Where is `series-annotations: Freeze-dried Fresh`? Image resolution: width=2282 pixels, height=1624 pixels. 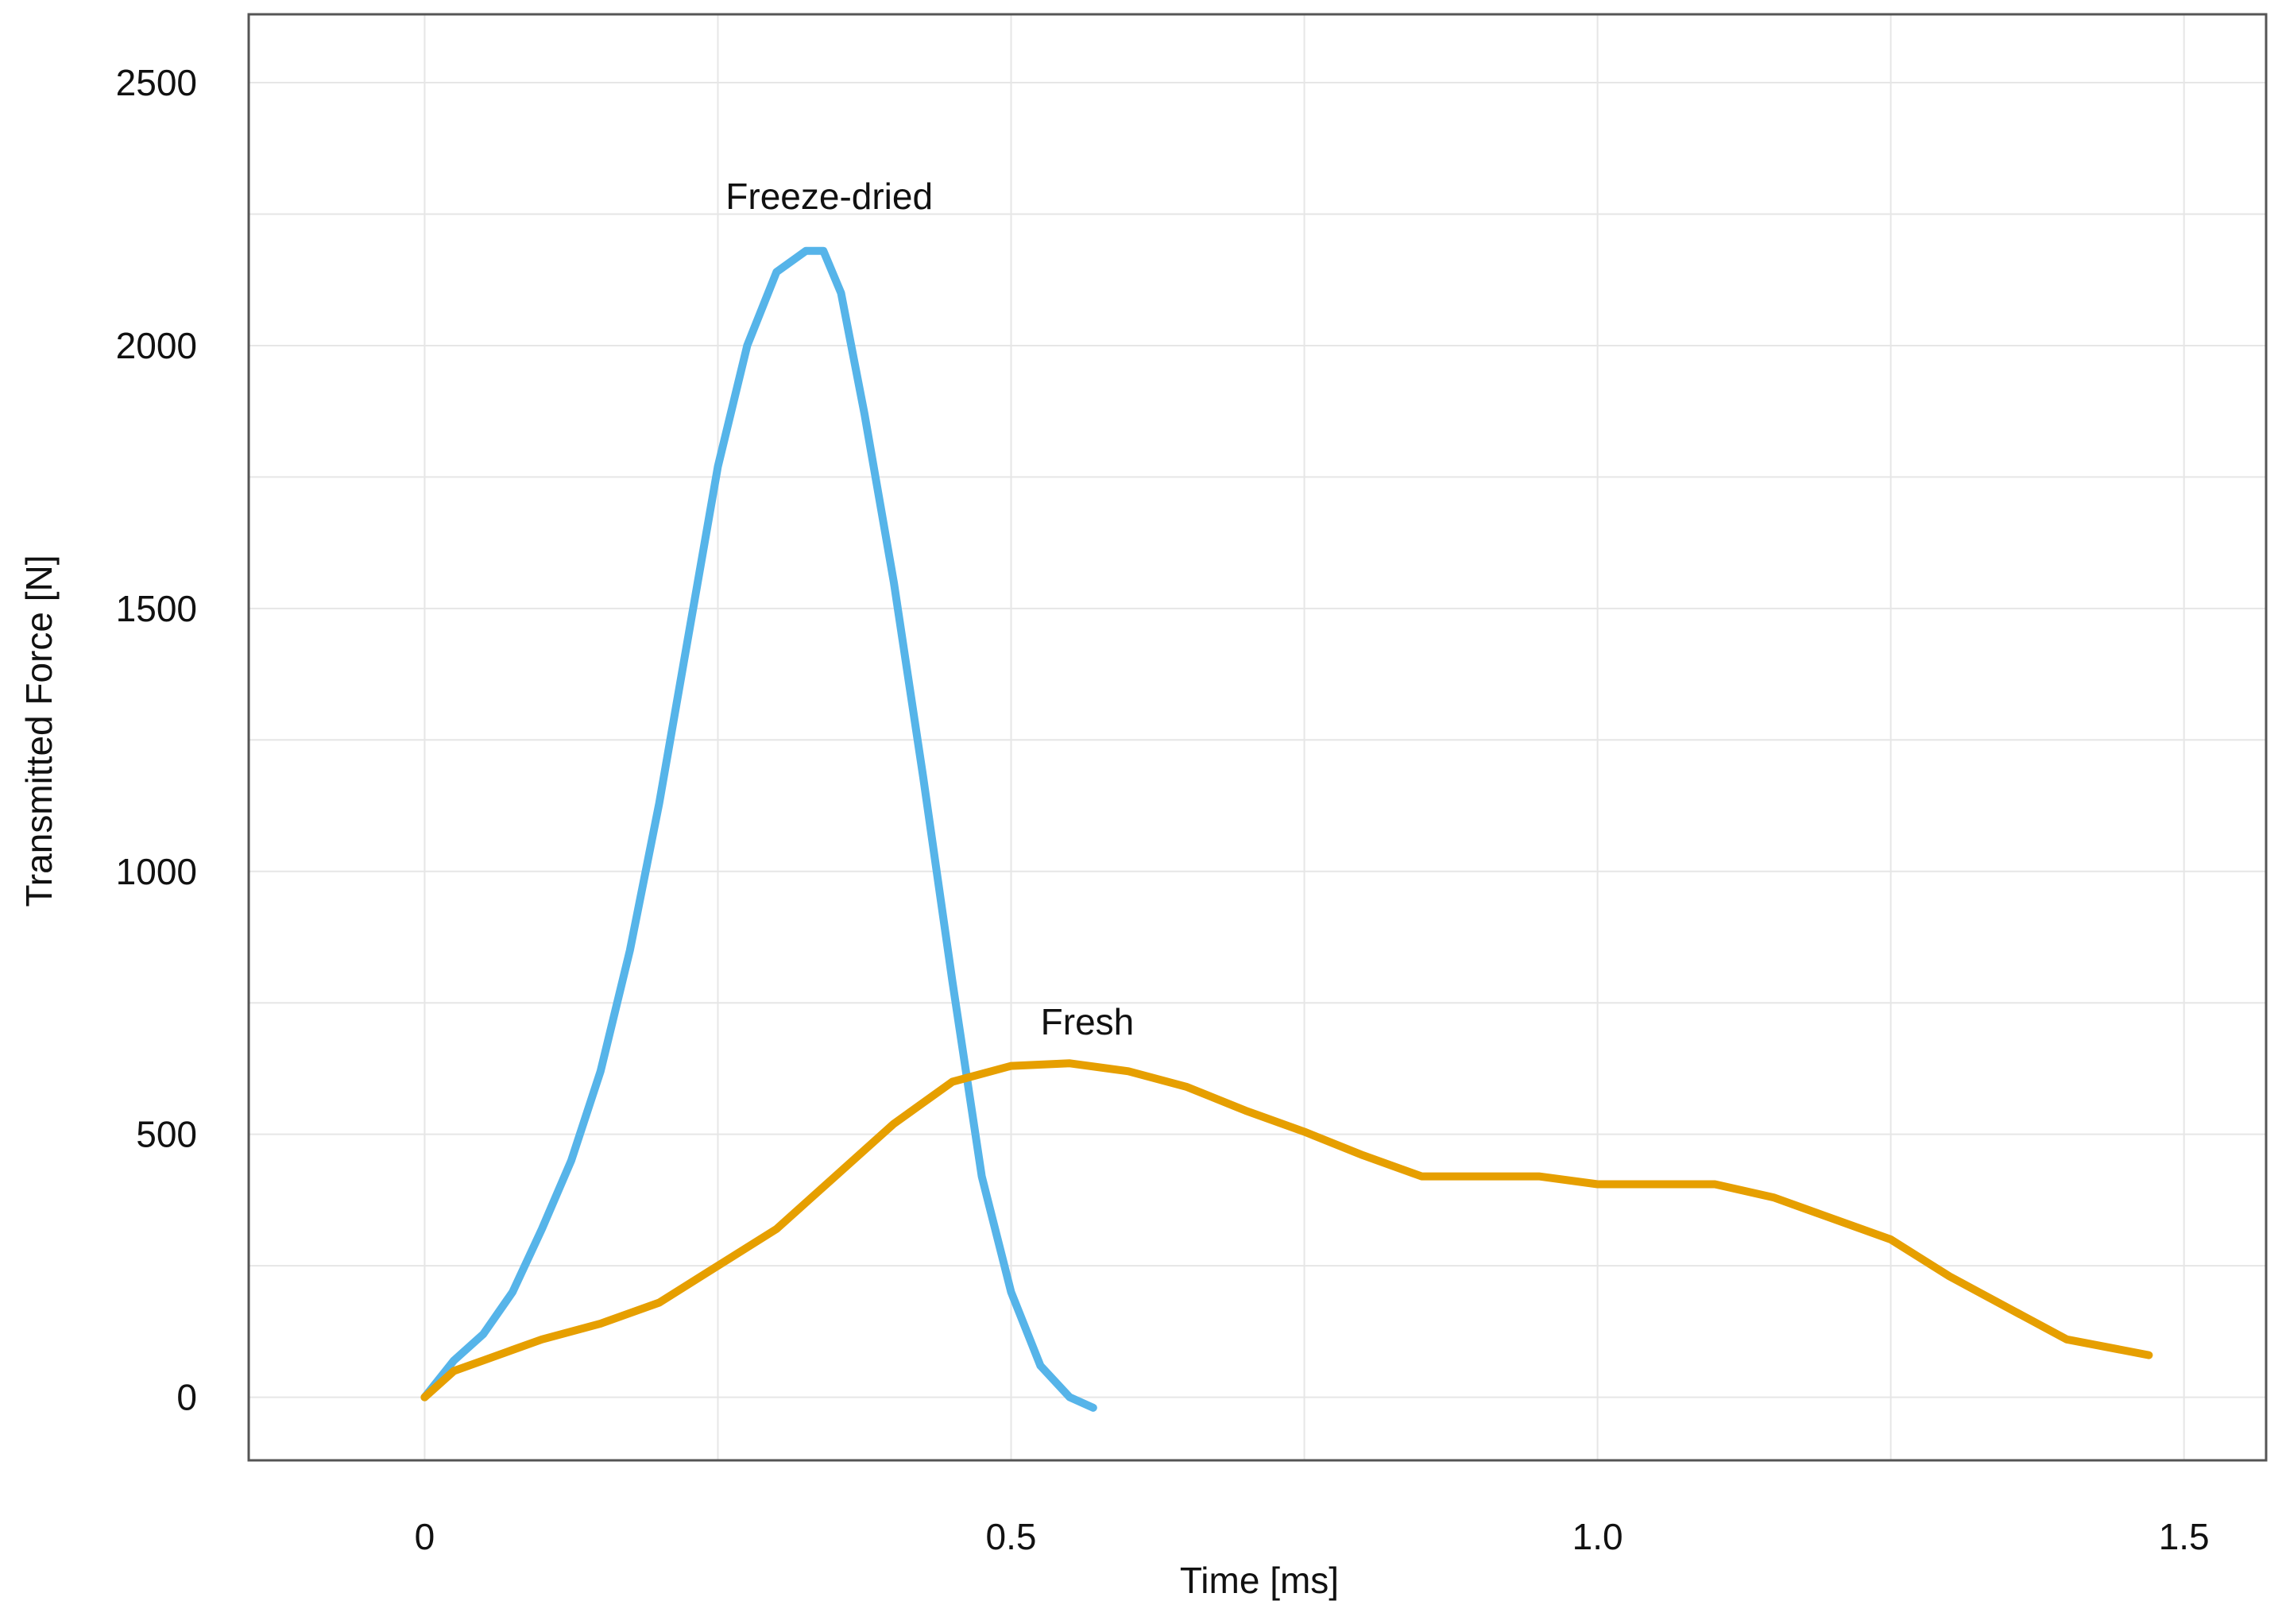
series-annotations: Freeze-dried Fresh is located at coordinates (929, 609).